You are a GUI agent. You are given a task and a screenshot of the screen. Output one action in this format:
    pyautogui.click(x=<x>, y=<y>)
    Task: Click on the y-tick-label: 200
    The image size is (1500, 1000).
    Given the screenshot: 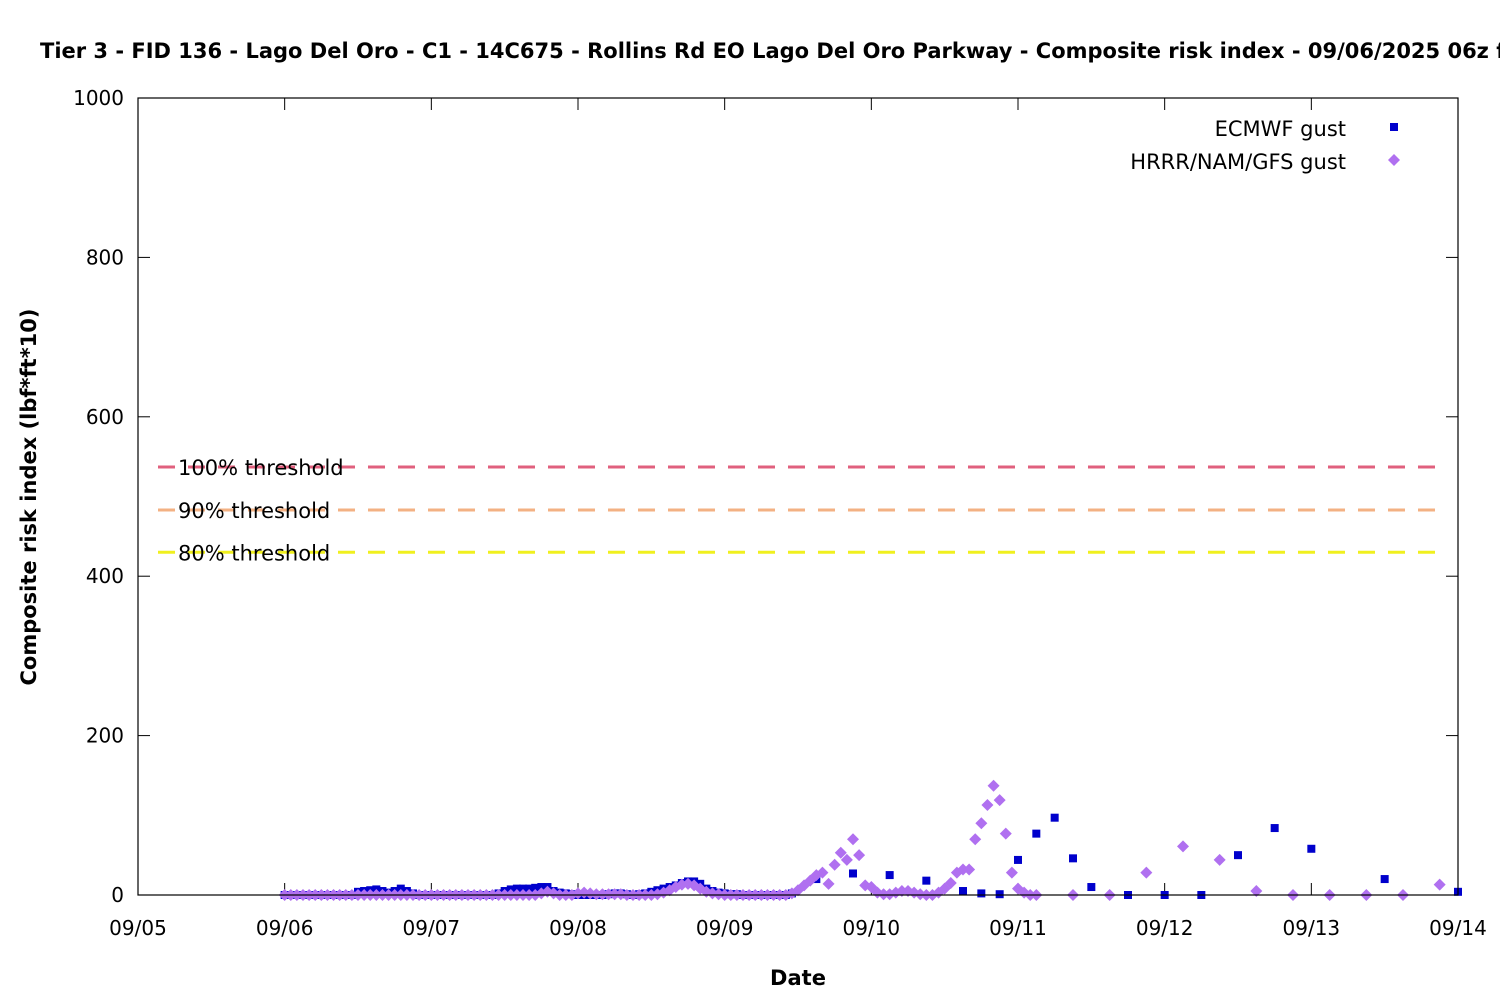 What is the action you would take?
    pyautogui.click(x=105, y=736)
    